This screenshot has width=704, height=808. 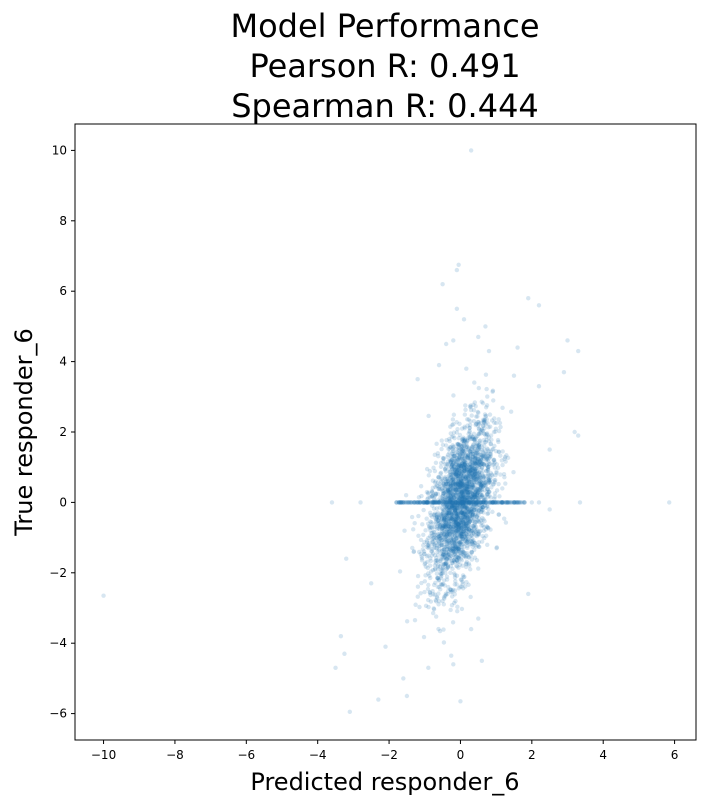 What do you see at coordinates (24, 432) in the screenshot?
I see `y-axis-label: True responder_6` at bounding box center [24, 432].